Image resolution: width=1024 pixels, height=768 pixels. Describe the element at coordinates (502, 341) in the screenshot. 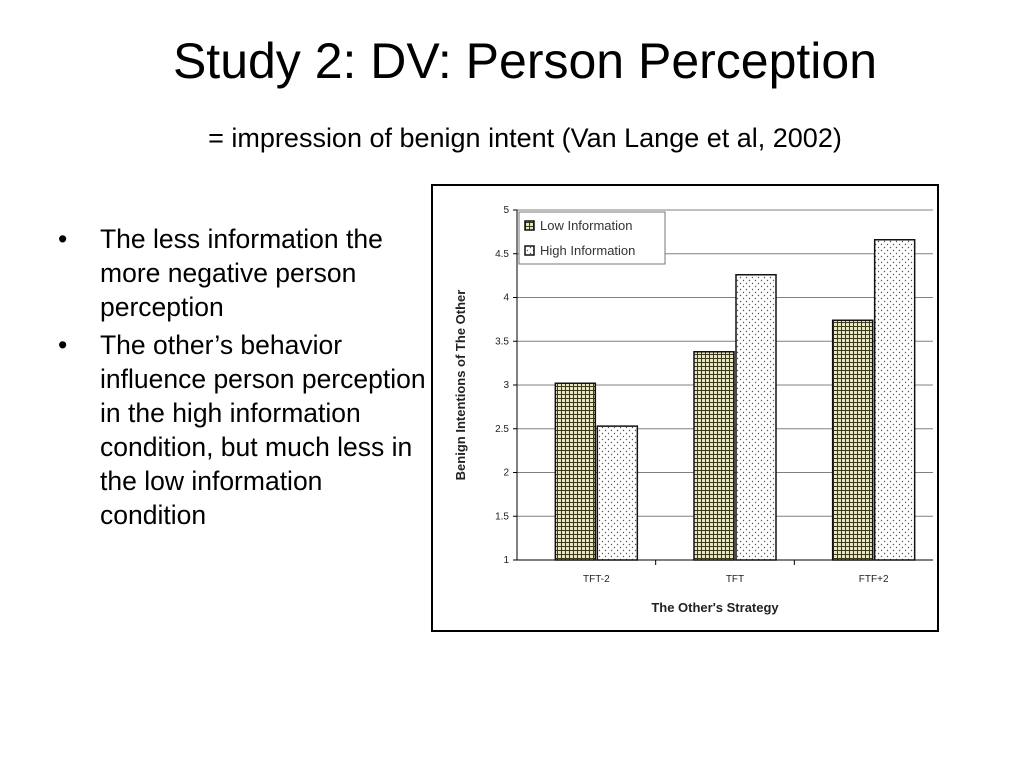

I see `y-tick-label: 3.5` at that location.